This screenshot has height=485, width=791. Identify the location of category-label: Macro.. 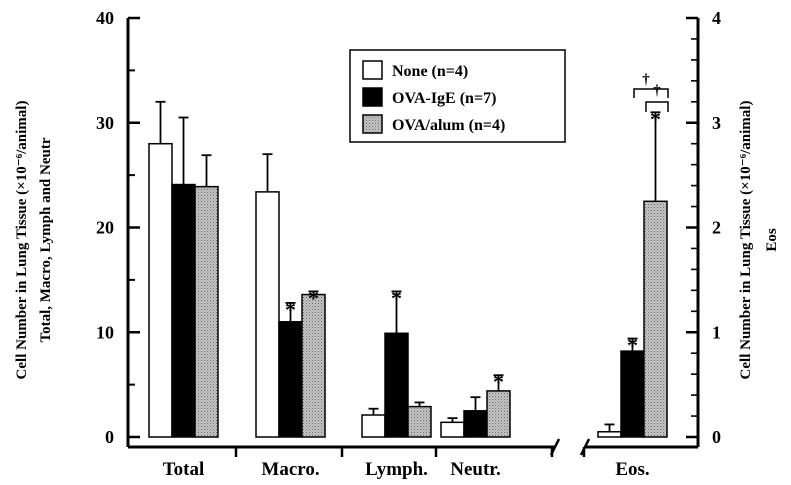
(290, 469).